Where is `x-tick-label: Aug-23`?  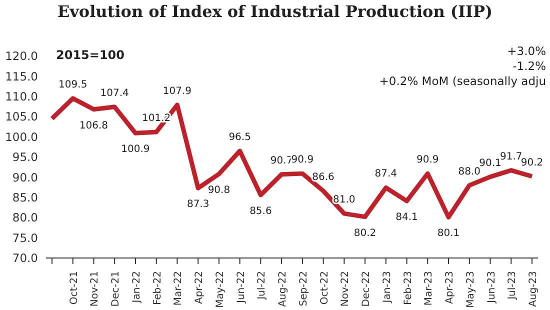 x-tick-label: Aug-23 is located at coordinates (533, 289).